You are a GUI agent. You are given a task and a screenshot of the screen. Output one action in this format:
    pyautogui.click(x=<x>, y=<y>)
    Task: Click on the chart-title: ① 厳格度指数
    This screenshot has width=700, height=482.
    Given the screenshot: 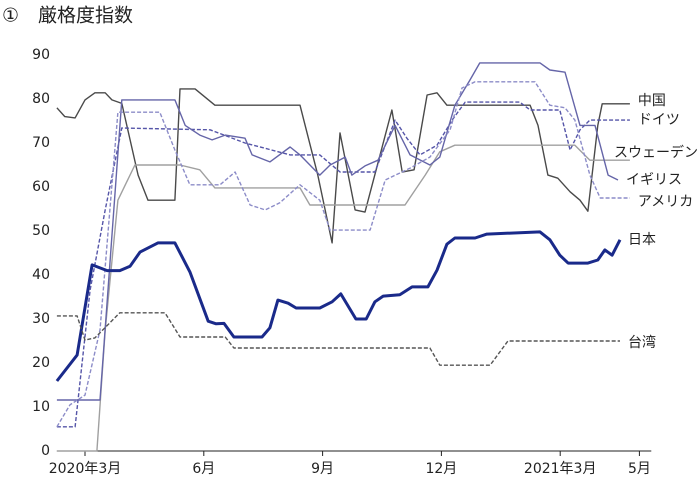 What is the action you would take?
    pyautogui.click(x=67, y=16)
    